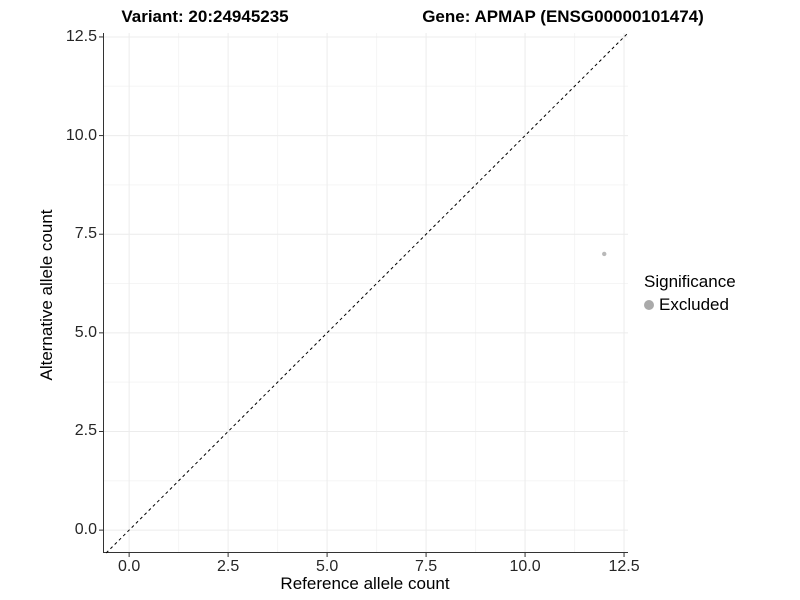 The width and height of the screenshot is (800, 600). What do you see at coordinates (228, 566) in the screenshot?
I see `x-tick-label: 2.5` at bounding box center [228, 566].